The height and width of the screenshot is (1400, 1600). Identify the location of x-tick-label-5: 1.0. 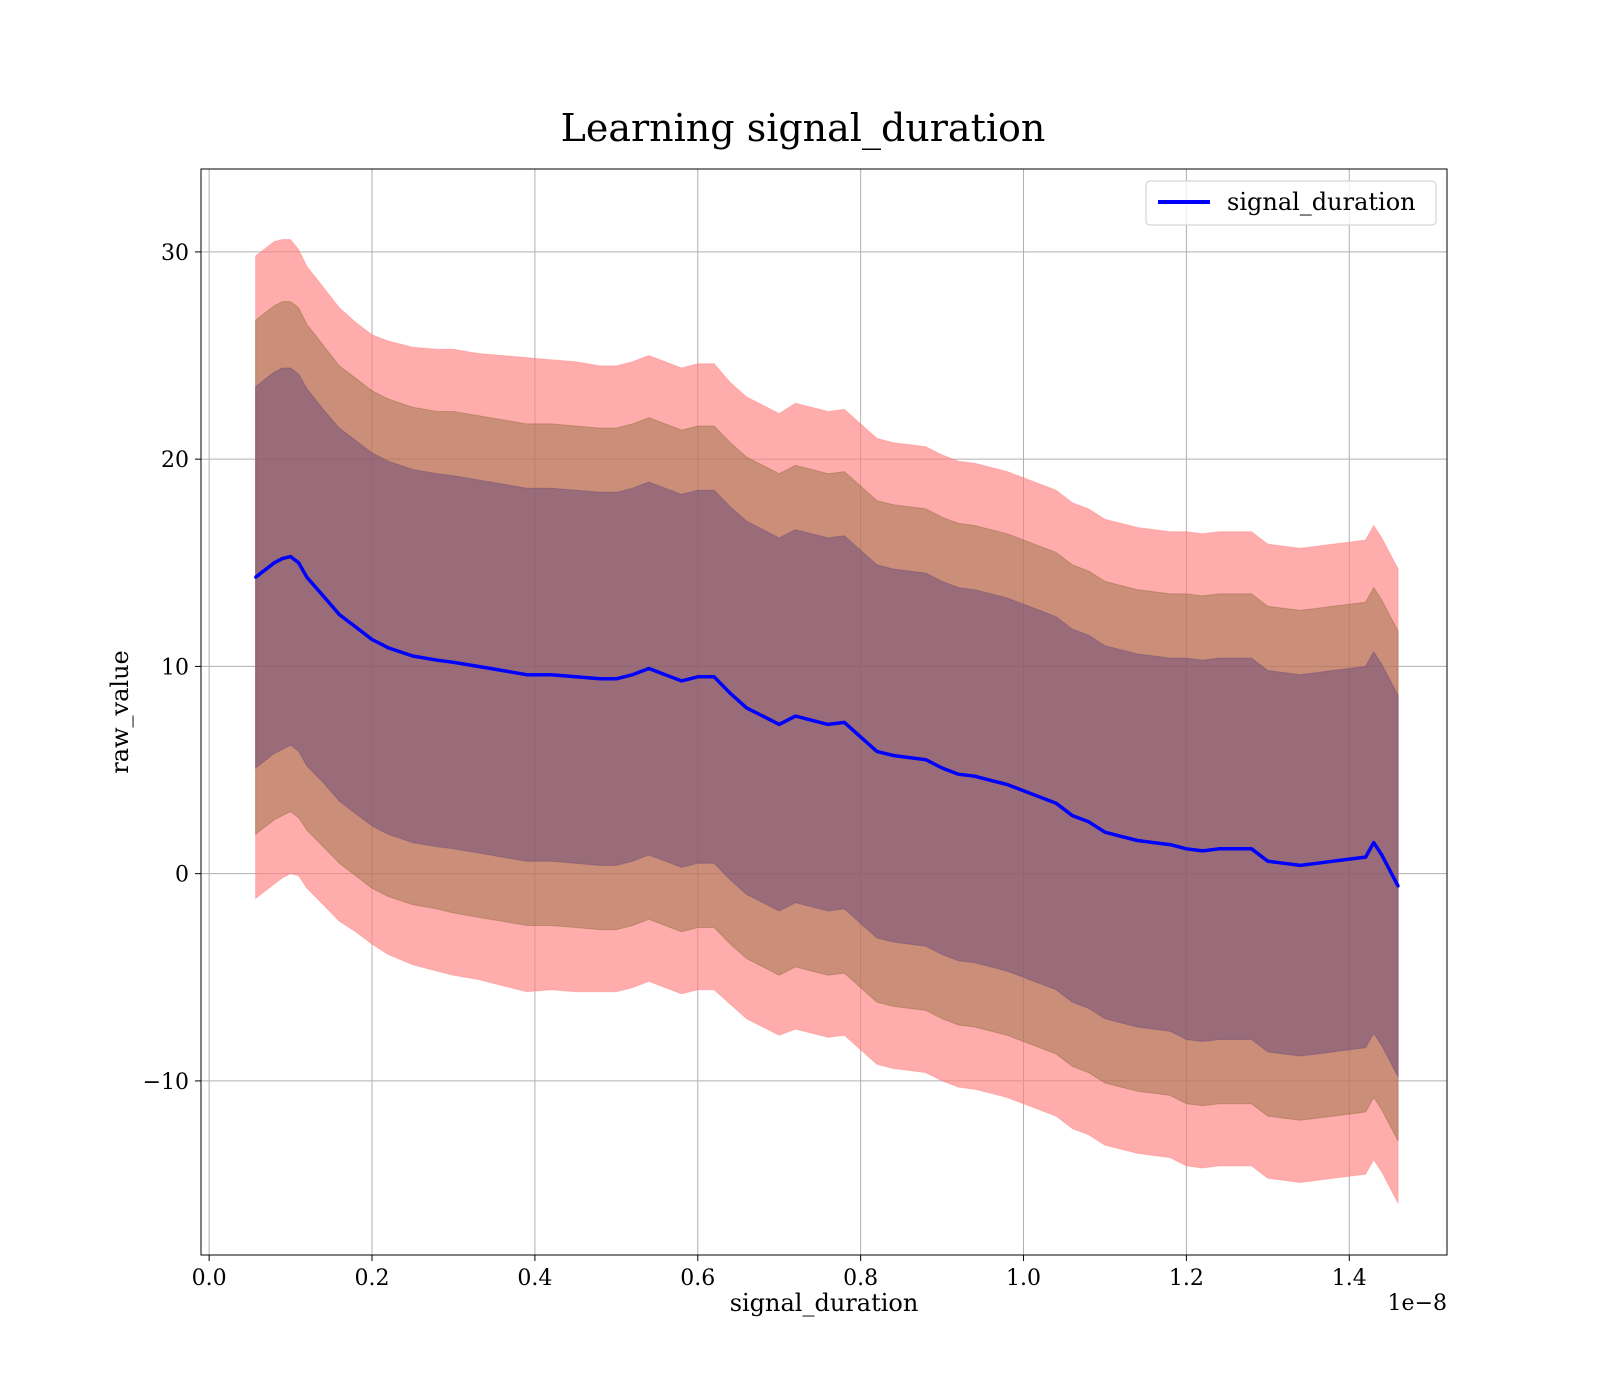
(1023, 1278).